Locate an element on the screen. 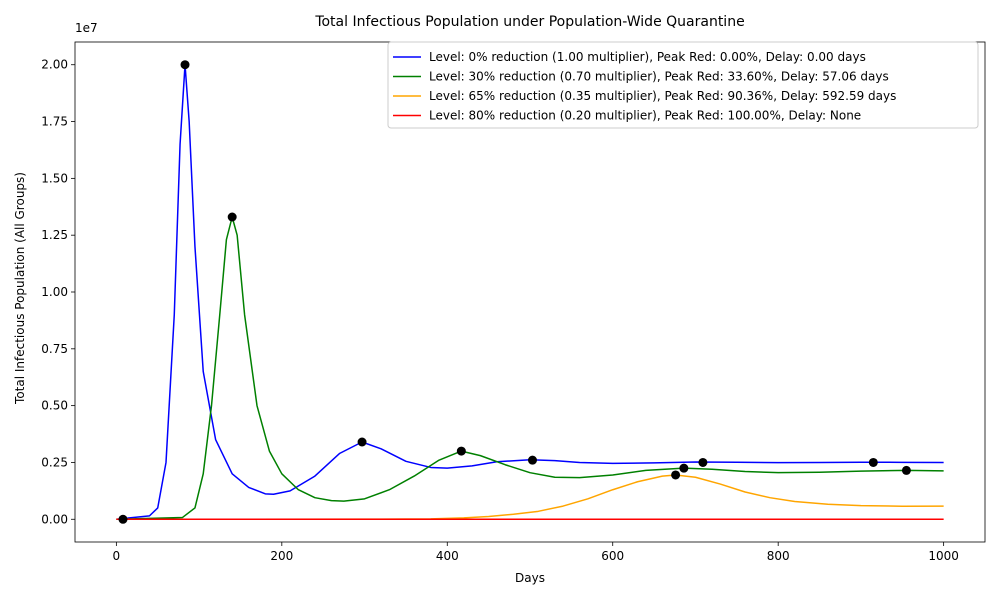  legend-box is located at coordinates (683, 85).